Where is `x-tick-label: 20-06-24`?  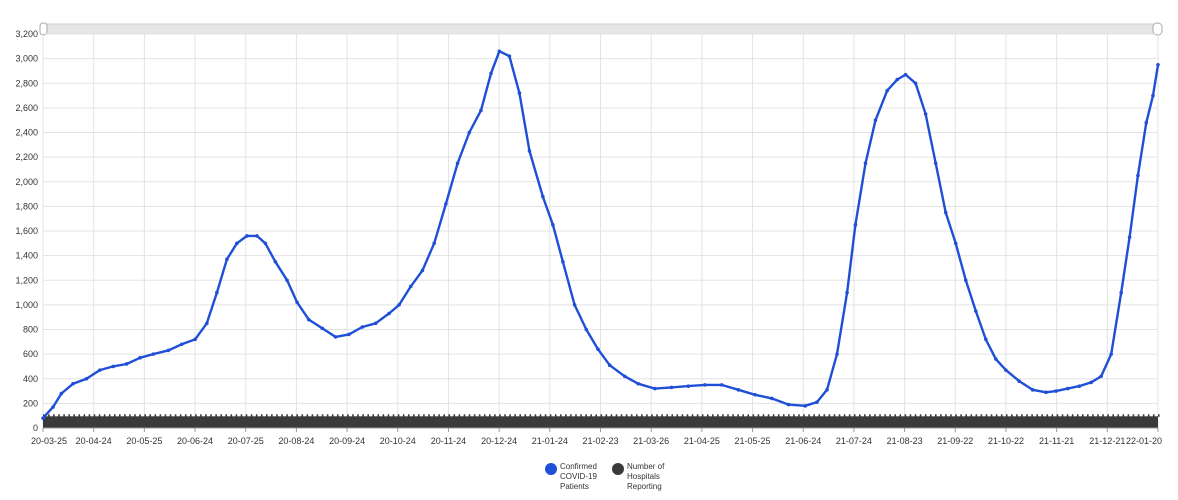
x-tick-label: 20-06-24 is located at coordinates (195, 441).